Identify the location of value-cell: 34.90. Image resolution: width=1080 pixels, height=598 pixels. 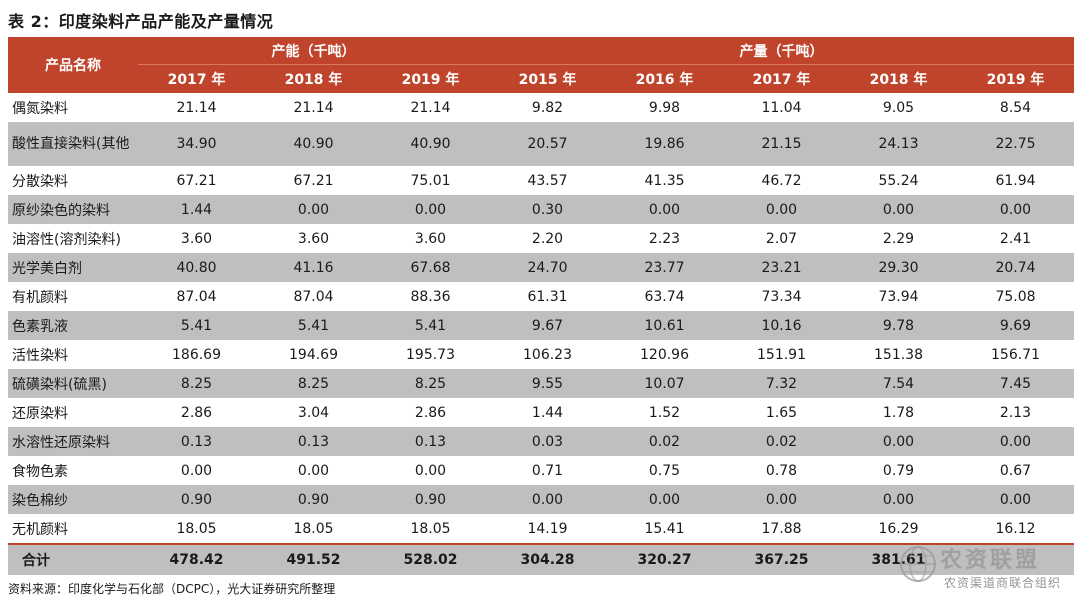
(196, 144).